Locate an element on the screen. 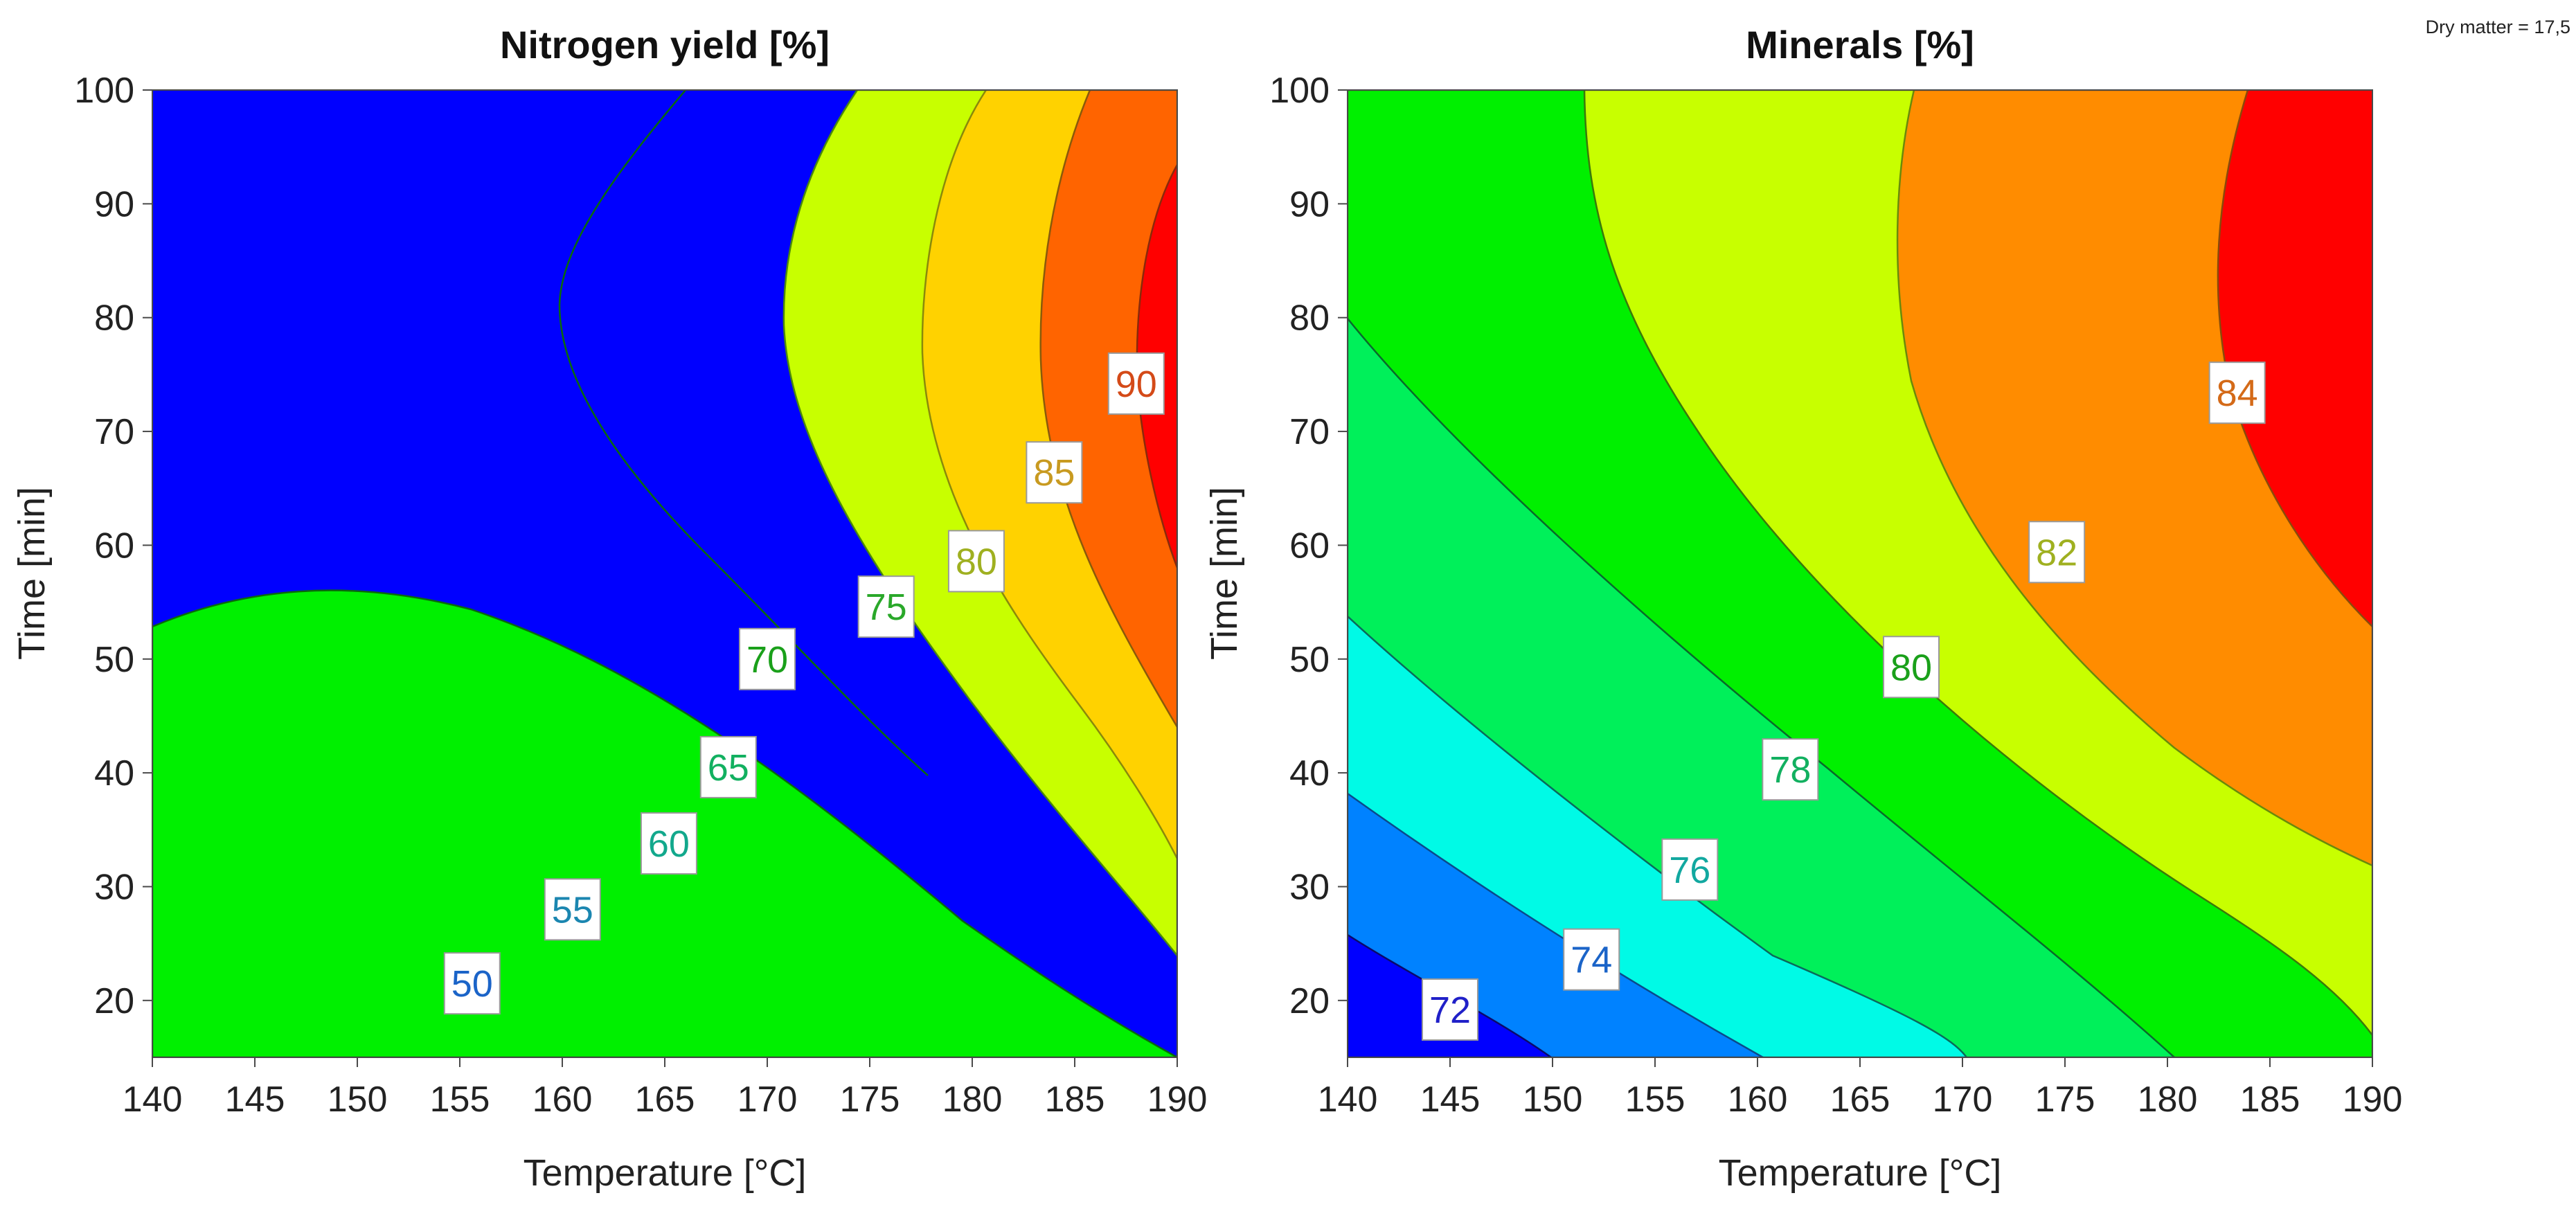 The height and width of the screenshot is (1209, 2576). chart-title: Minerals [%] is located at coordinates (1860, 45).